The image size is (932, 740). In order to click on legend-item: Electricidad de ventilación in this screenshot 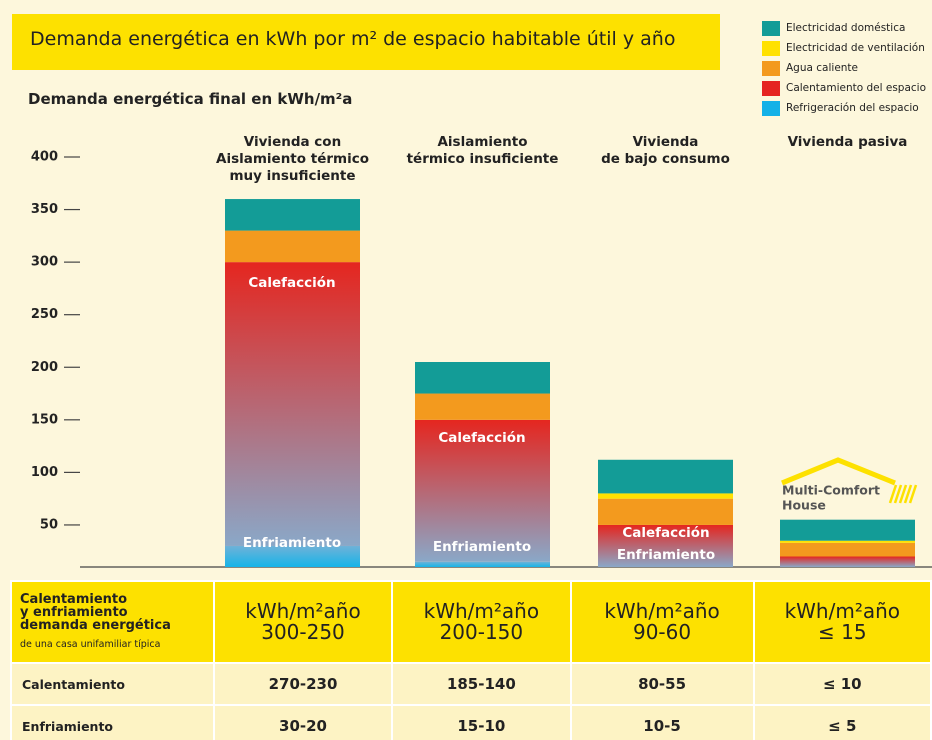, I will do `click(847, 48)`.